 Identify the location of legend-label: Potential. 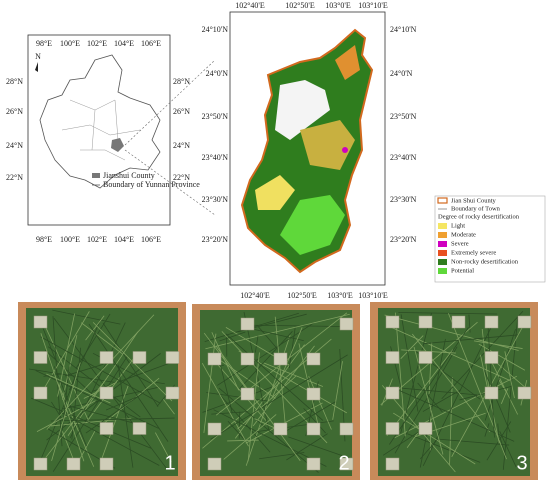
(462, 270).